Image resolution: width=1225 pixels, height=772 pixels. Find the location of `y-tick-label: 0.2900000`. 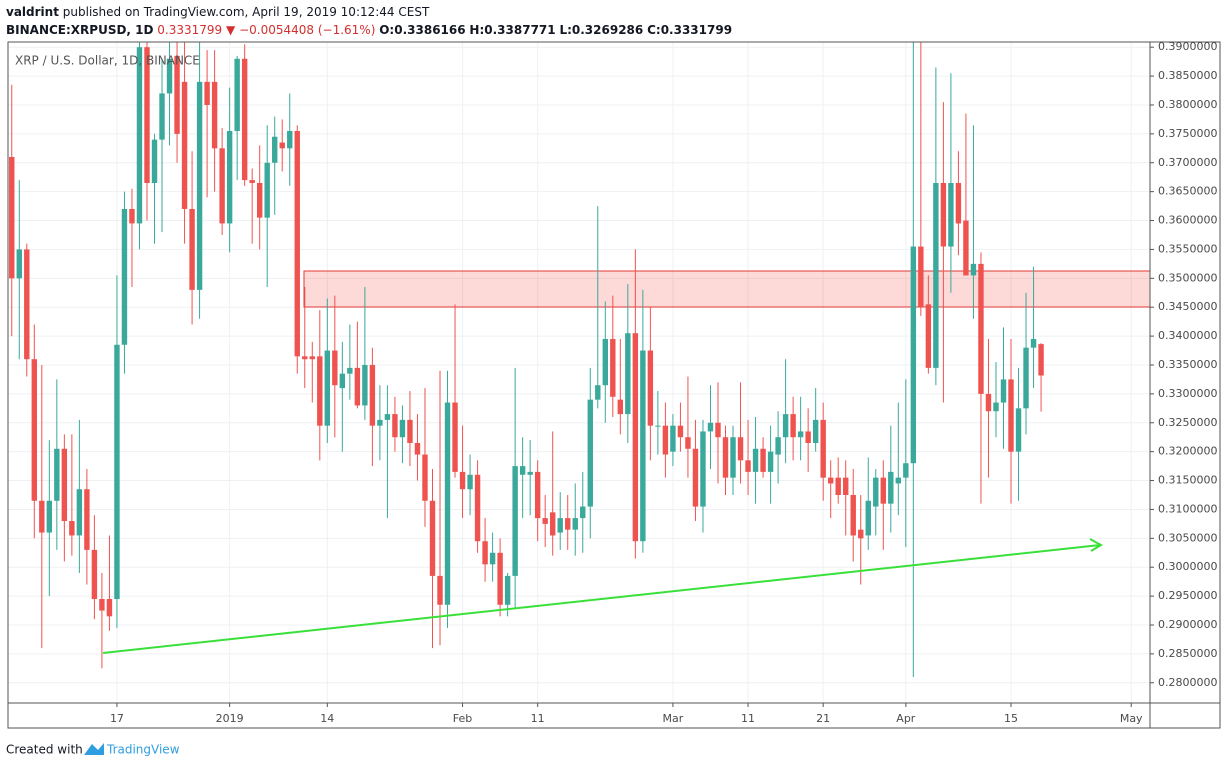

y-tick-label: 0.2900000 is located at coordinates (1188, 624).